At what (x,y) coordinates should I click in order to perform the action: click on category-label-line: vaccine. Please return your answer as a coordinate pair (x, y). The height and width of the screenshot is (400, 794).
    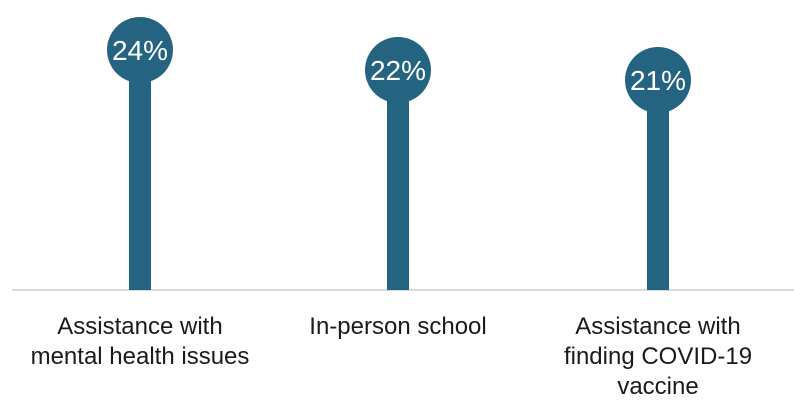
    Looking at the image, I should click on (657, 386).